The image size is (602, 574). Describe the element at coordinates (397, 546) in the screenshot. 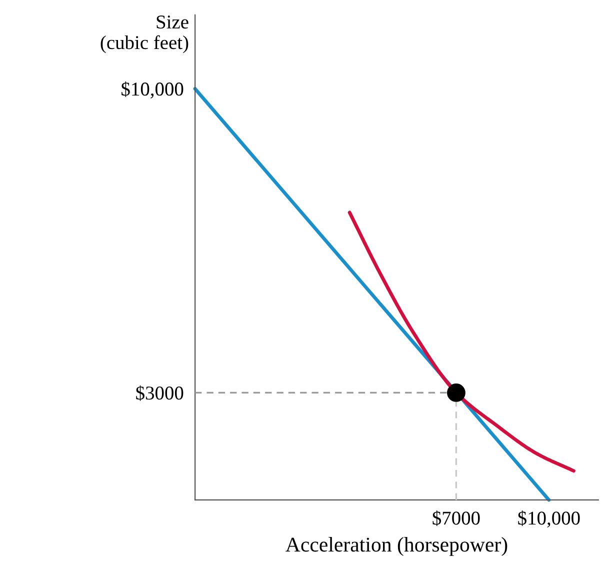

I see `x-axis-title: Acceleration (horsepower)` at that location.